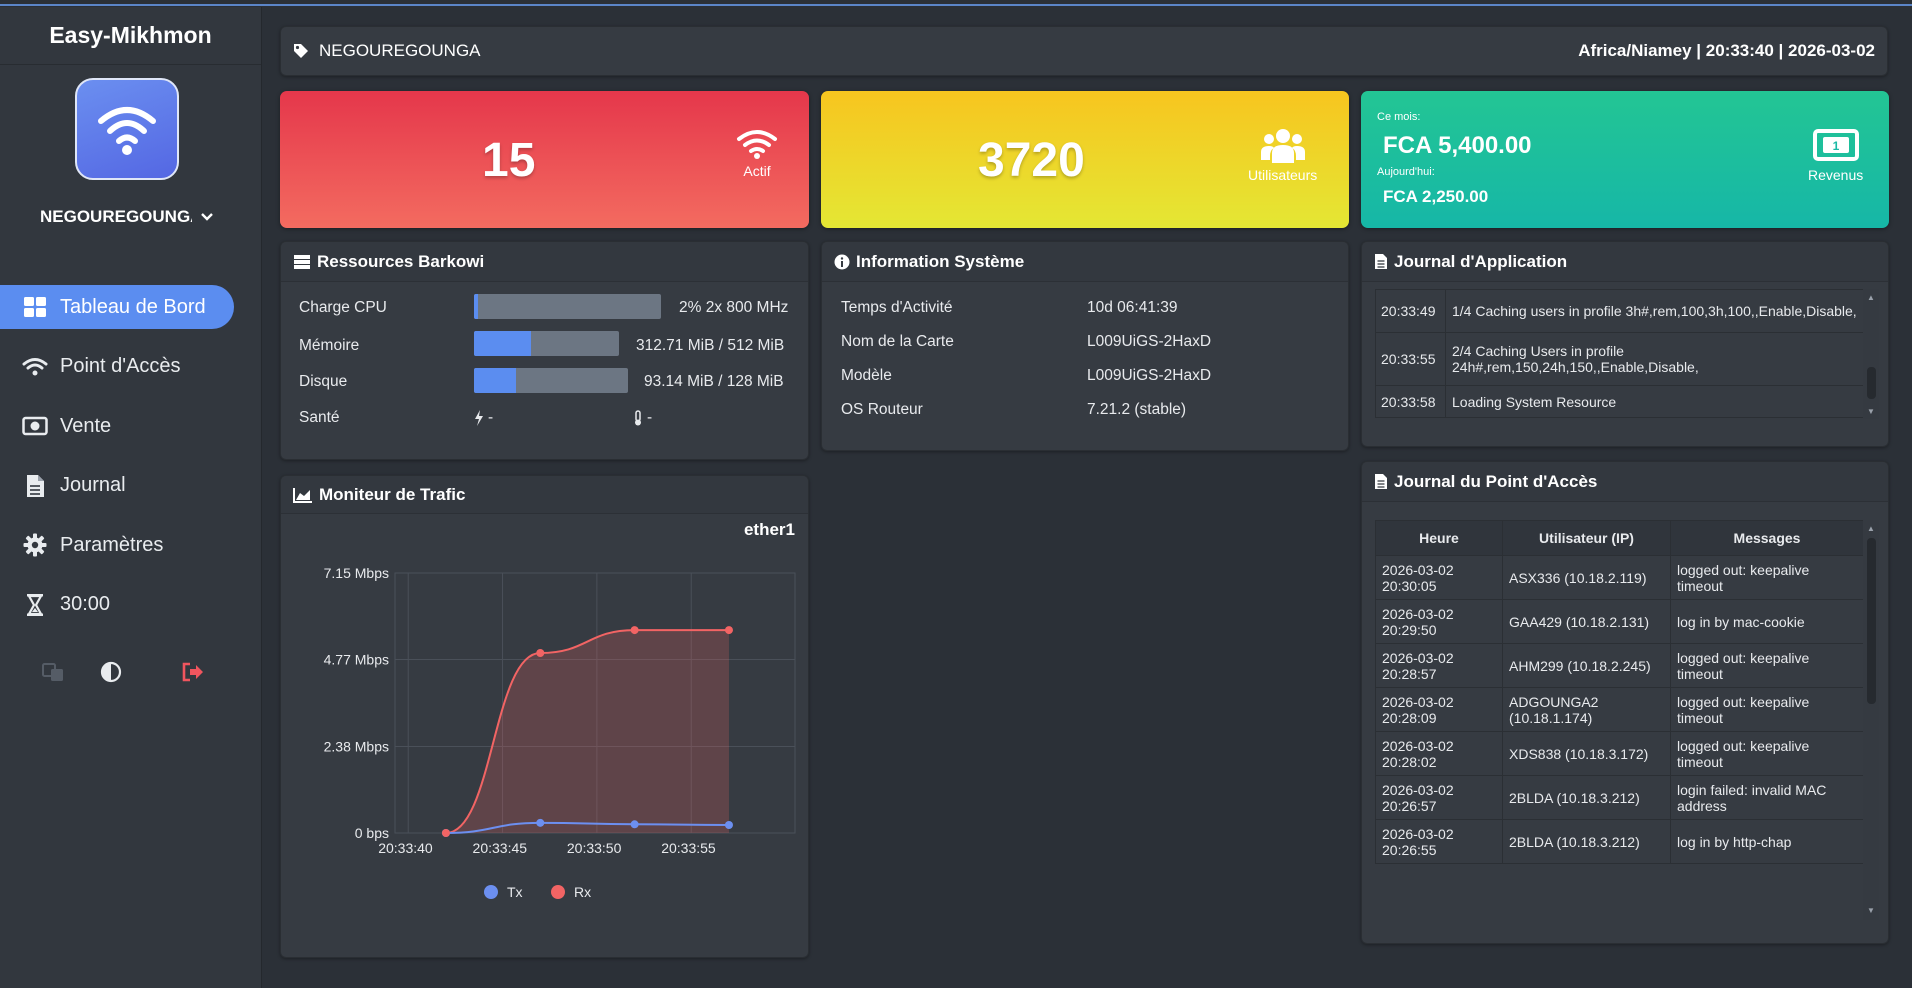 The height and width of the screenshot is (988, 1912). Describe the element at coordinates (842, 261) in the screenshot. I see `info-icon` at that location.